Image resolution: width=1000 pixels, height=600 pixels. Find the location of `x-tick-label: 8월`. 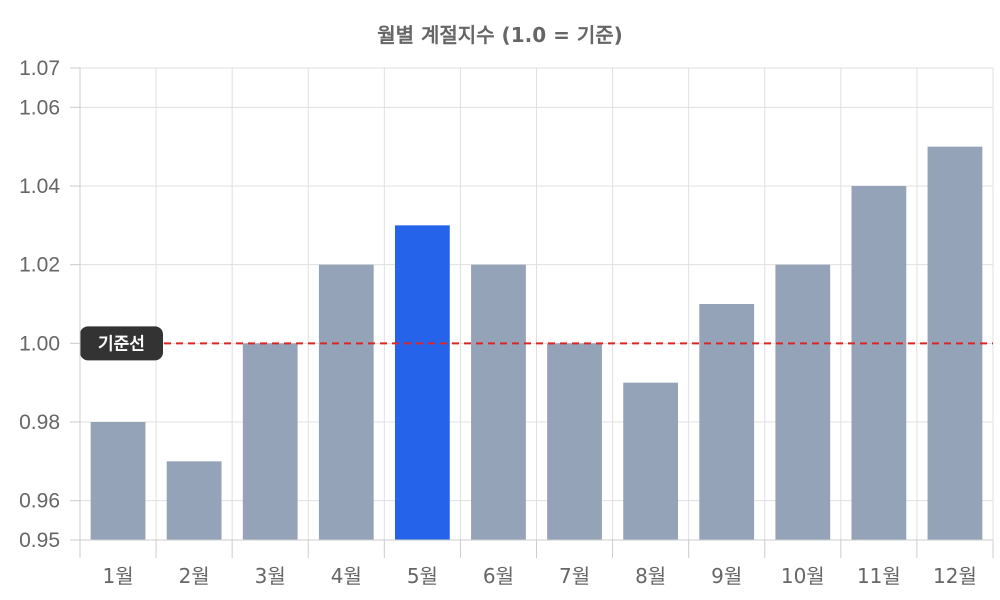

x-tick-label: 8월 is located at coordinates (650, 576).